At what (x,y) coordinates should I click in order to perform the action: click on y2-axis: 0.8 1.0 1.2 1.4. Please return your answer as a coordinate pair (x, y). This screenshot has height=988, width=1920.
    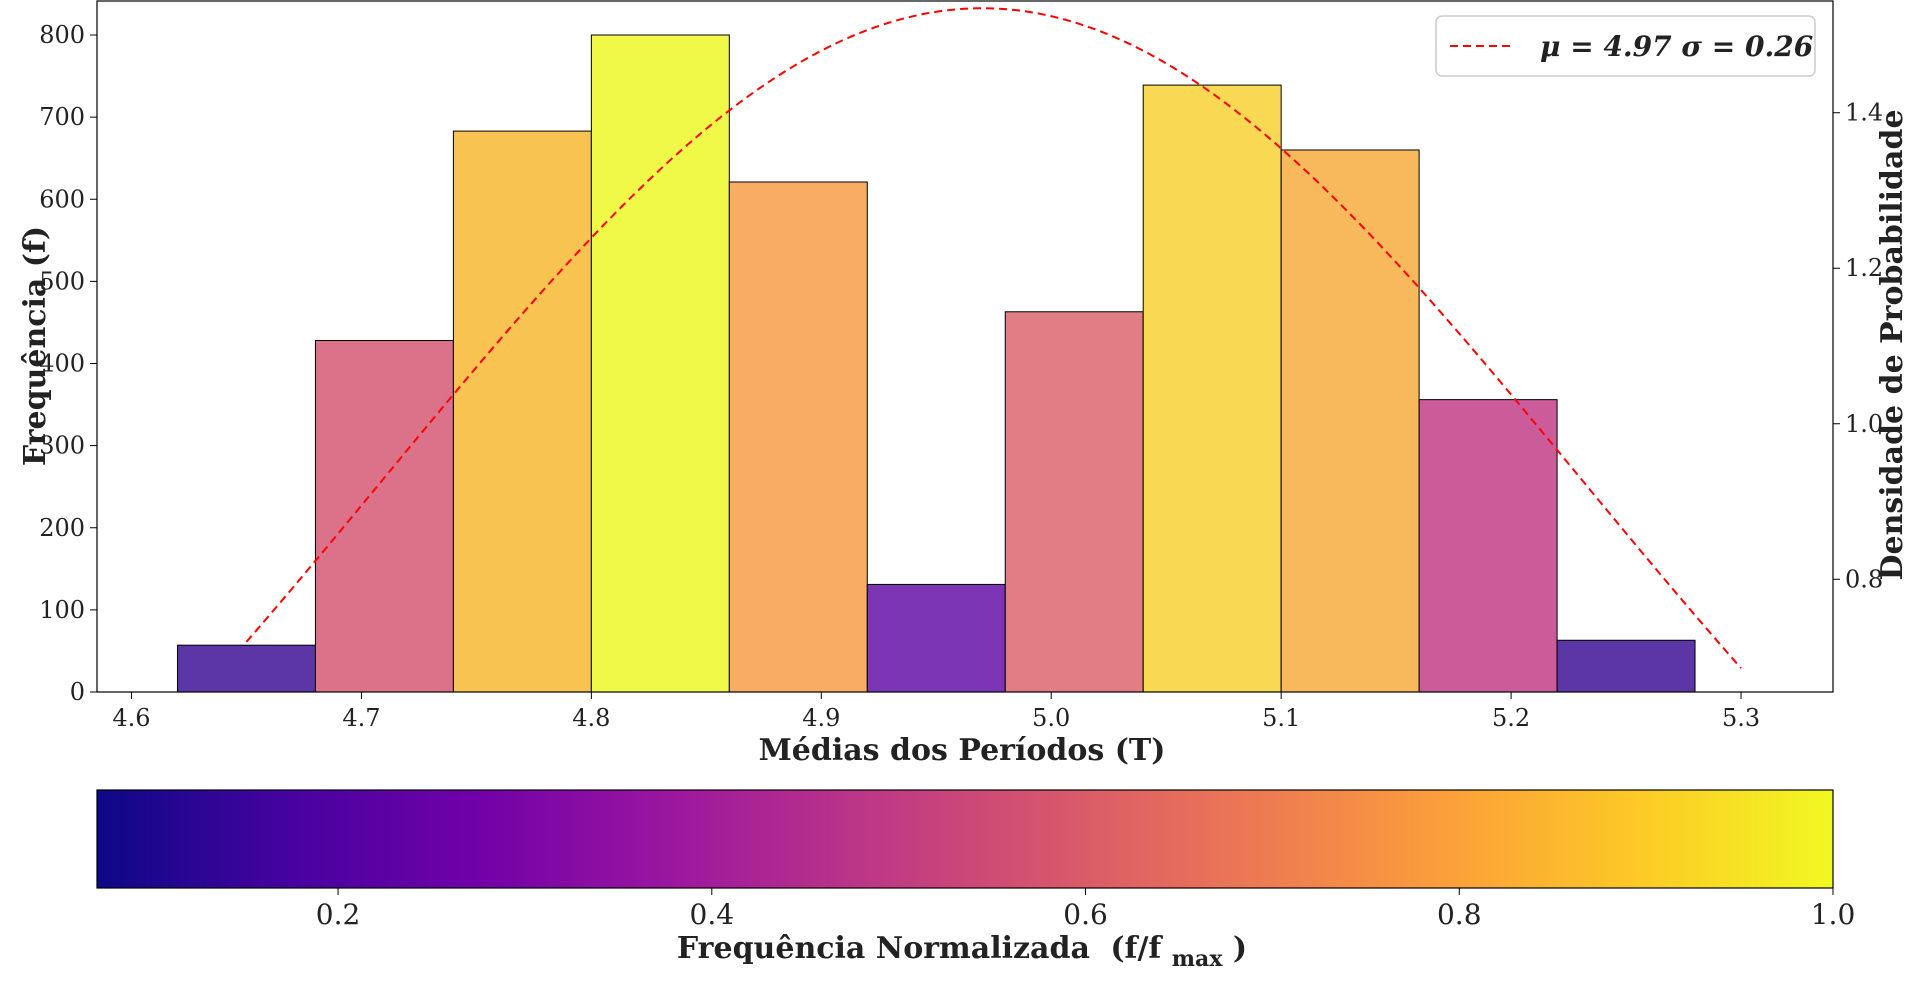
    Looking at the image, I should click on (1858, 346).